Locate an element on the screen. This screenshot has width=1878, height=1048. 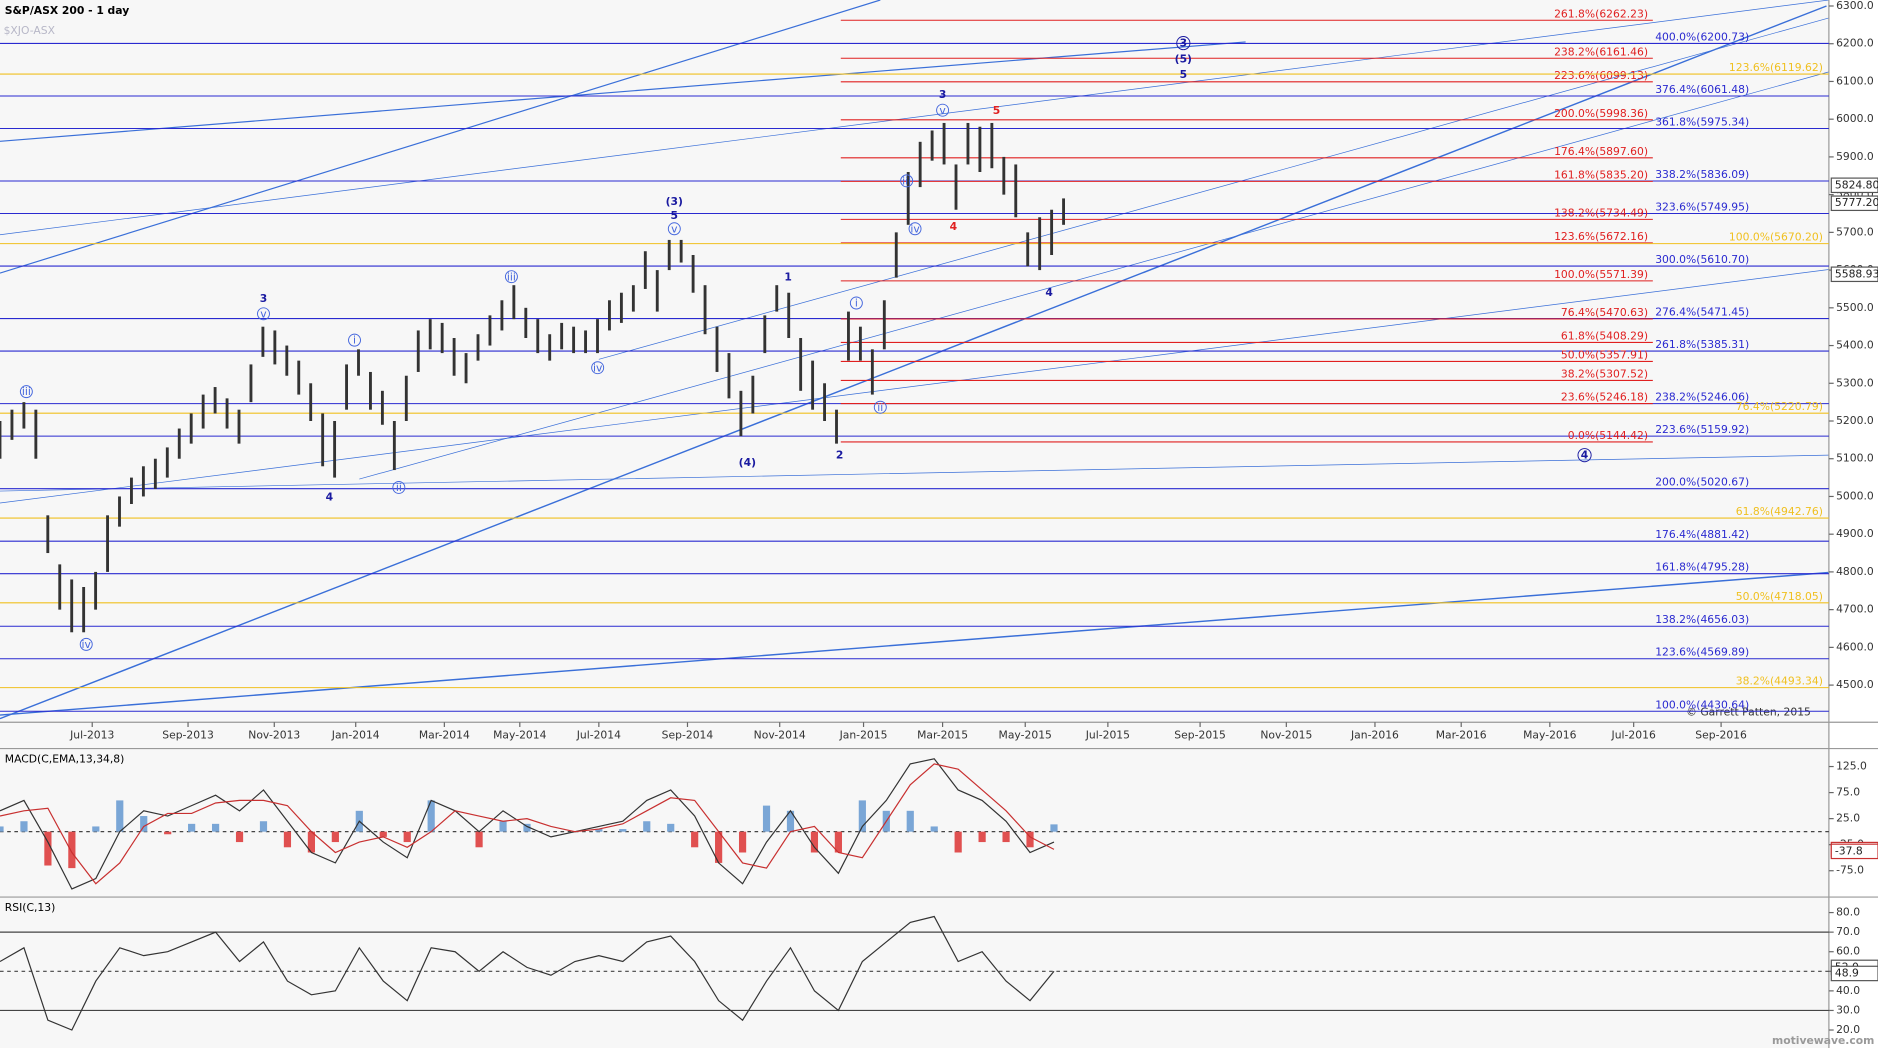
y-tick-label: 4600.0 is located at coordinates (1855, 646).